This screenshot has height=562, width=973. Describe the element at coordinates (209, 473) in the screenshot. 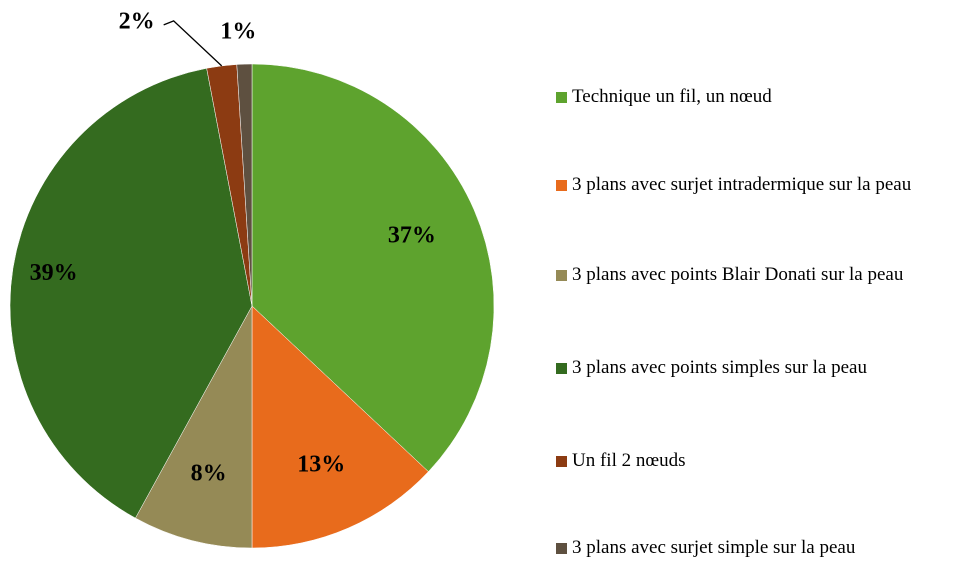

I see `data-label: 8%` at that location.